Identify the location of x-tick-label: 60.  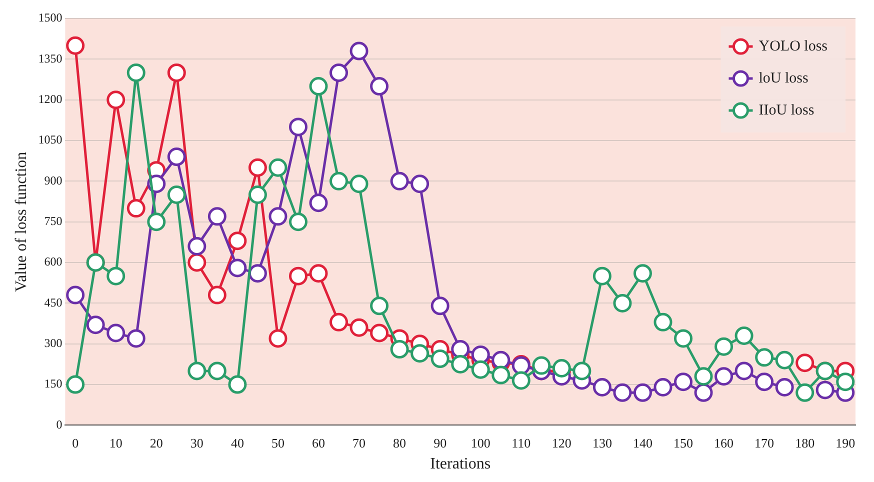
(318, 442).